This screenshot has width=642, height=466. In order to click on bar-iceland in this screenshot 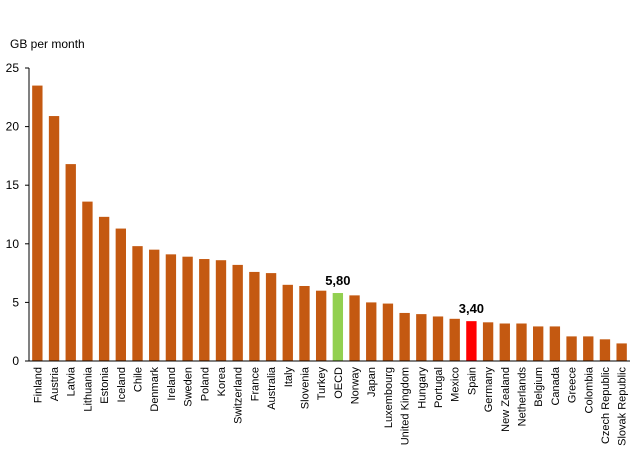, I will do `click(120, 294)`.